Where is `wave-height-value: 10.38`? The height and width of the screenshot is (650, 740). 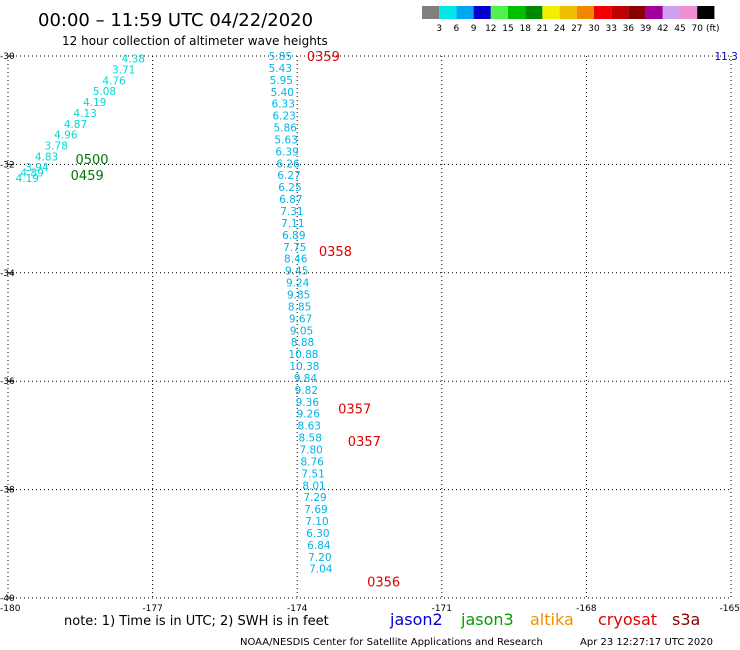 wave-height-value: 10.38 is located at coordinates (304, 367).